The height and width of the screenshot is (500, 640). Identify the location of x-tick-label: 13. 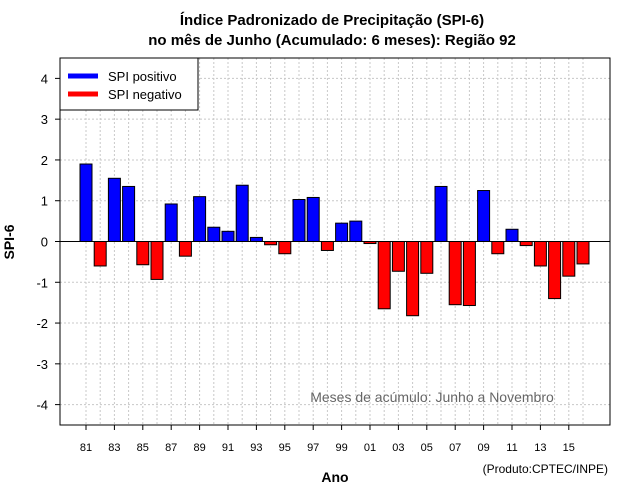
(540, 448).